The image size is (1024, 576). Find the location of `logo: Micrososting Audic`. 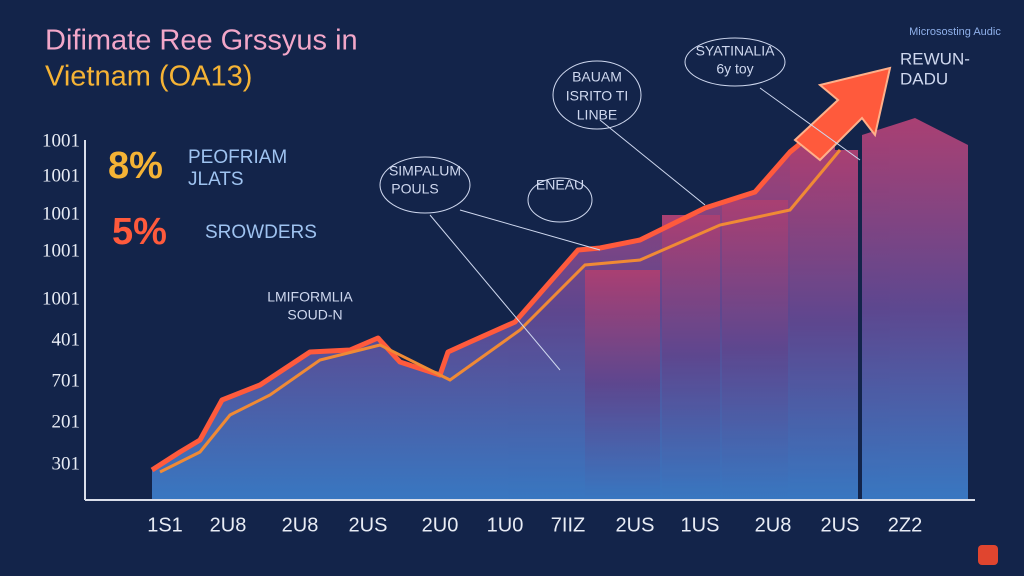

logo: Micrososting Audic is located at coordinates (955, 32).